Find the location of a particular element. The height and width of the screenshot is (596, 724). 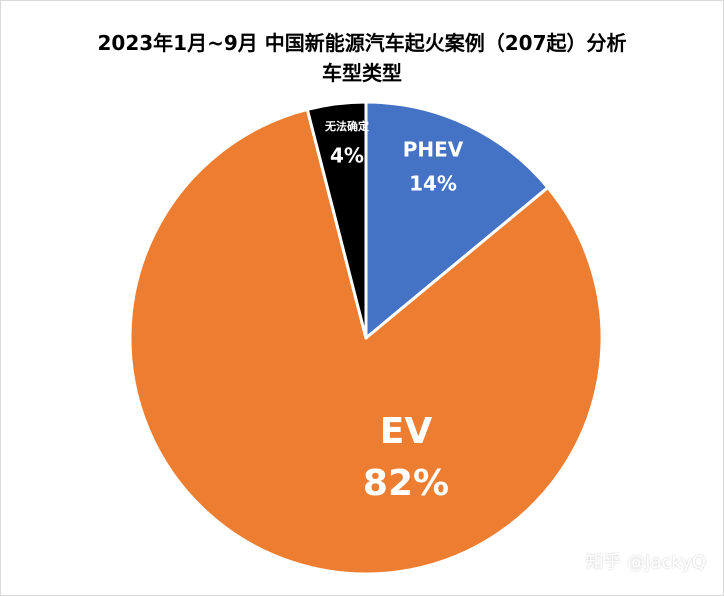

slice-name-label-0: PHEV is located at coordinates (433, 150).